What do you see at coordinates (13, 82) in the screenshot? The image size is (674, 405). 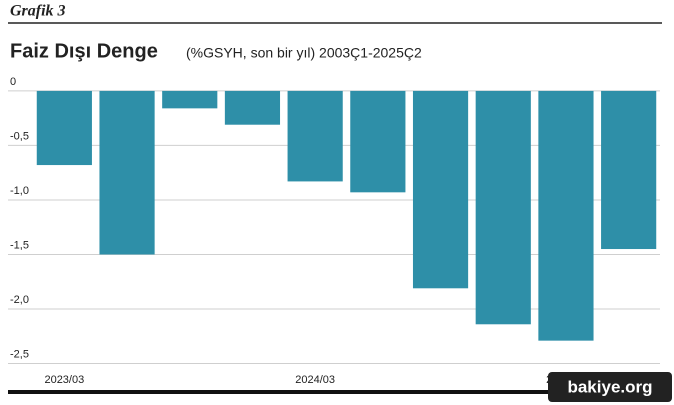 I see `y-tick-label: 0` at bounding box center [13, 82].